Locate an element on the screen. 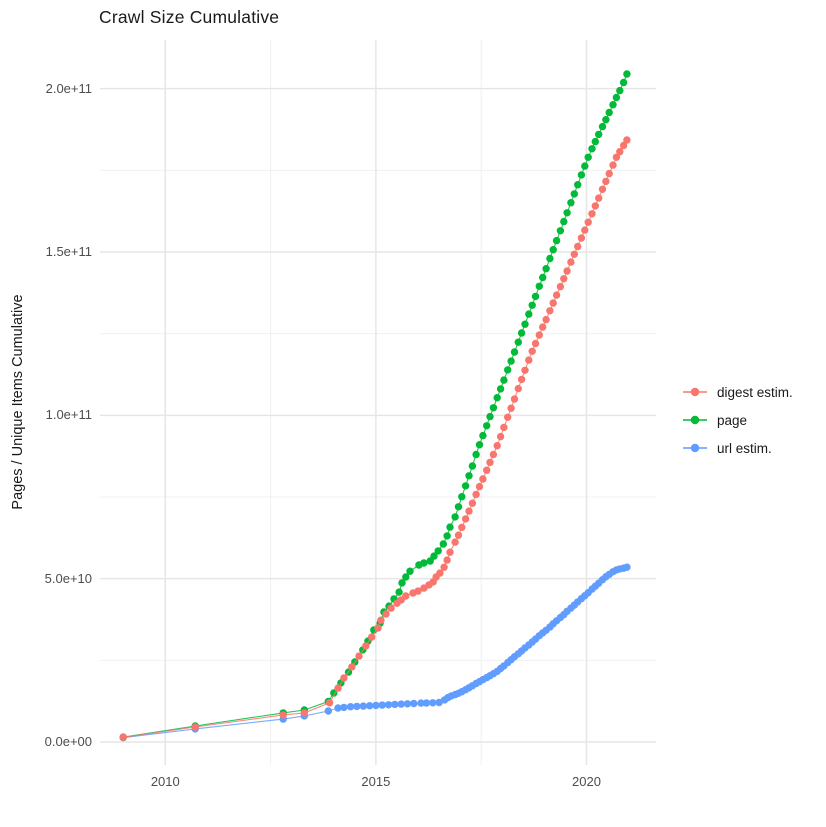  legend-item-url-estim: url estim. is located at coordinates (737, 448).